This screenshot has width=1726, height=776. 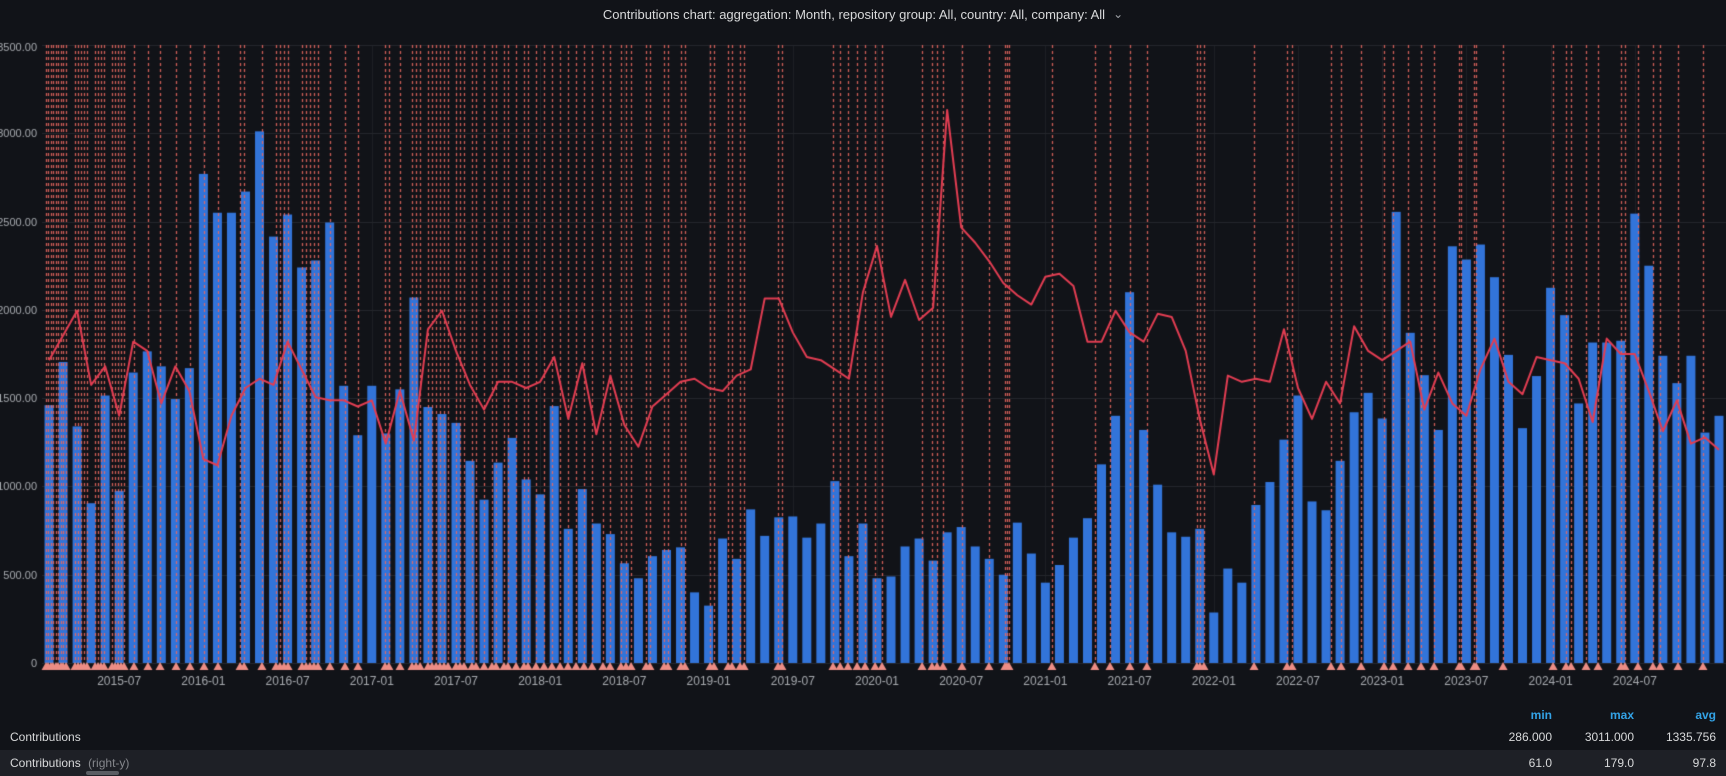 I want to click on horizontal-scrollbar-thumb, so click(x=102, y=773).